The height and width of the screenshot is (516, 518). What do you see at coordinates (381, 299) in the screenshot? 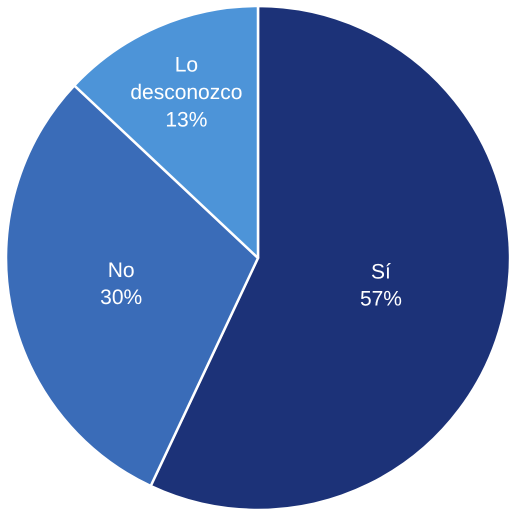
I see `data-label: 57%` at bounding box center [381, 299].